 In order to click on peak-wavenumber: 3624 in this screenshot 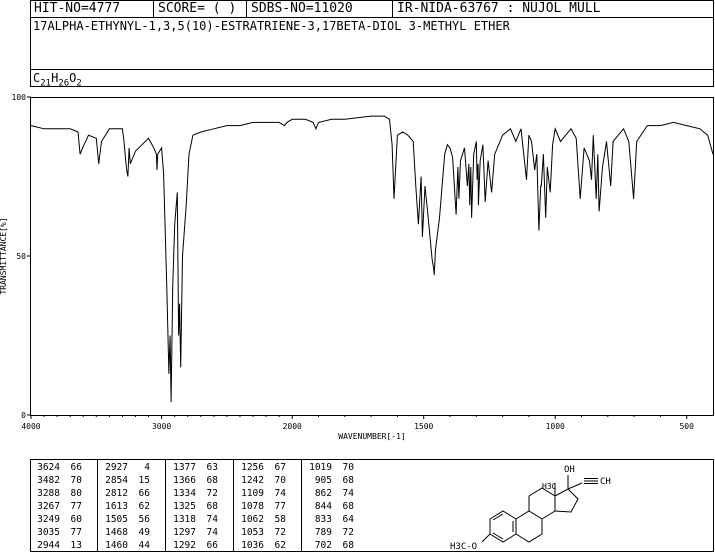, I will do `click(48, 467)`.